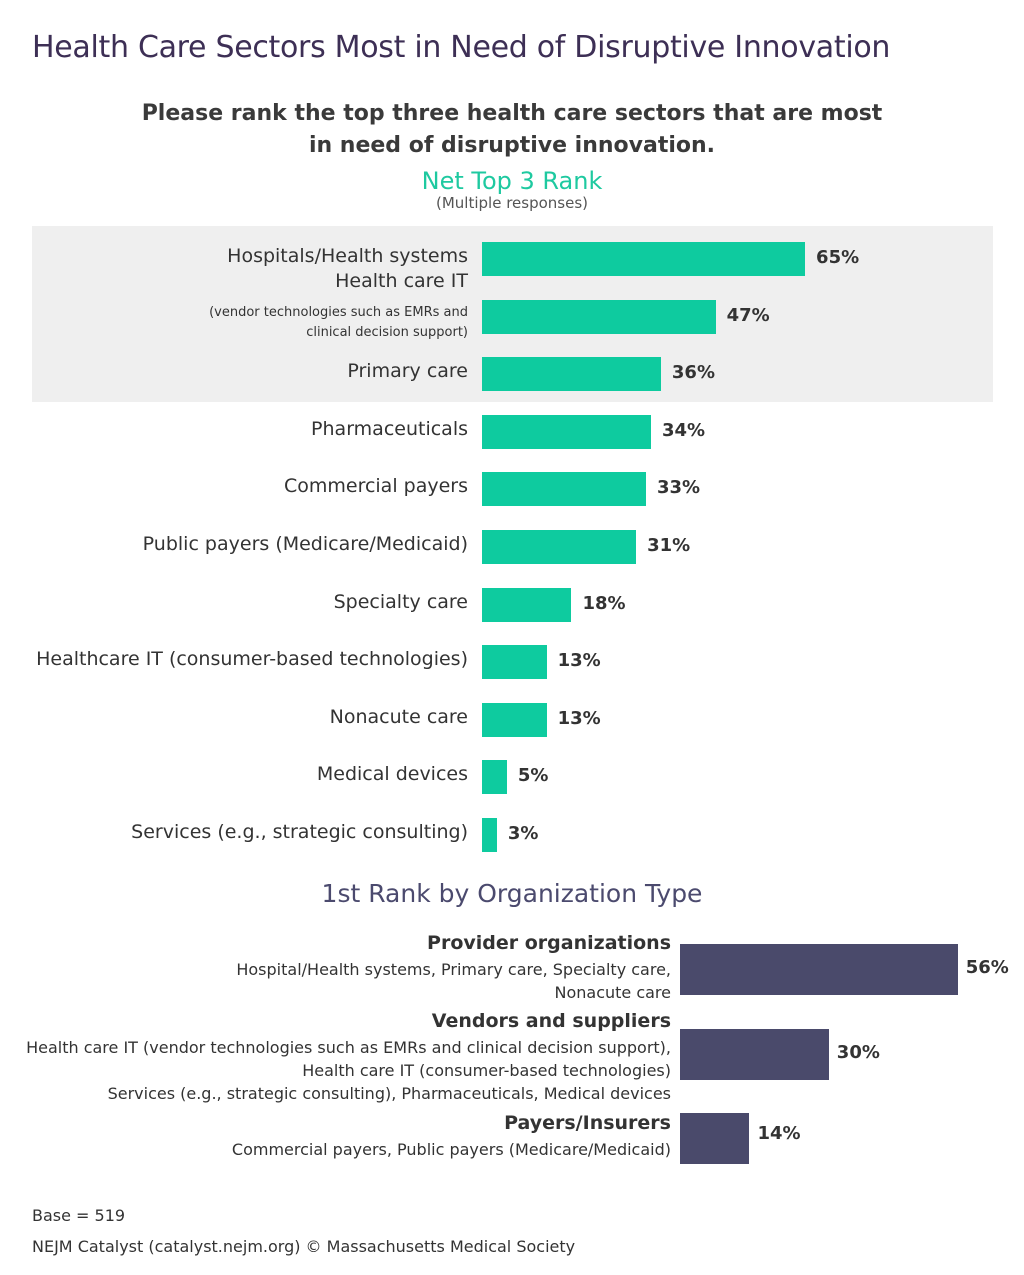  Describe the element at coordinates (79, 1215) in the screenshot. I see `base-note: Base = 519` at that location.